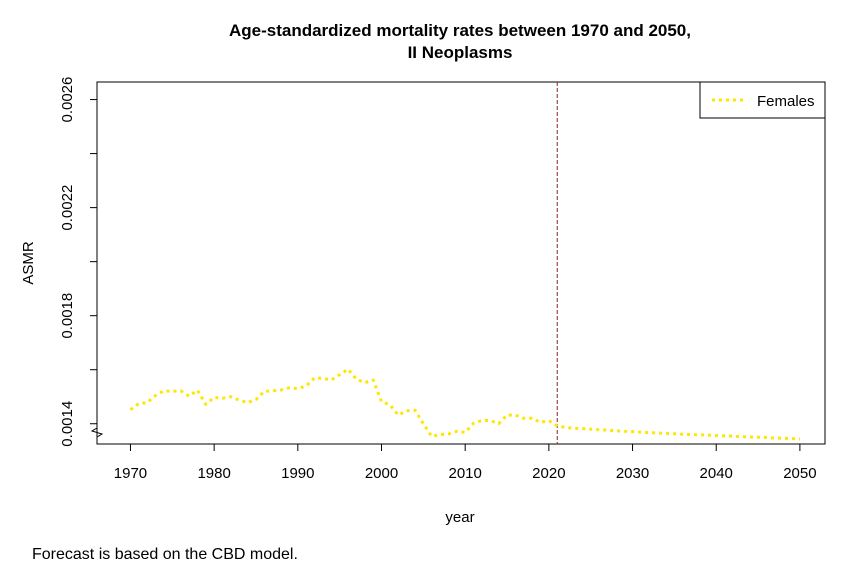 The width and height of the screenshot is (867, 576). What do you see at coordinates (716, 473) in the screenshot?
I see `x-tick-label: 2040` at bounding box center [716, 473].